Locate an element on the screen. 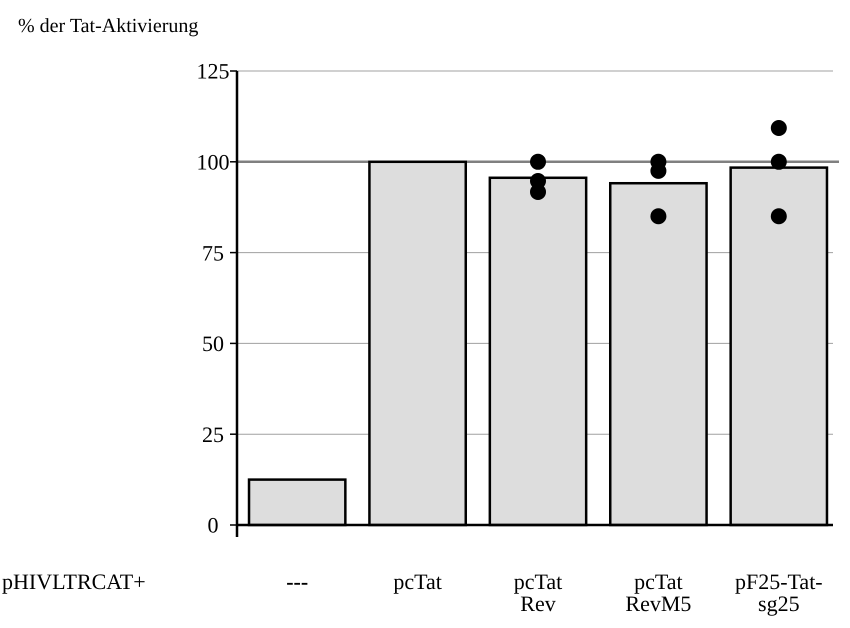 The width and height of the screenshot is (850, 628). y-tick-label: 50 is located at coordinates (213, 343).